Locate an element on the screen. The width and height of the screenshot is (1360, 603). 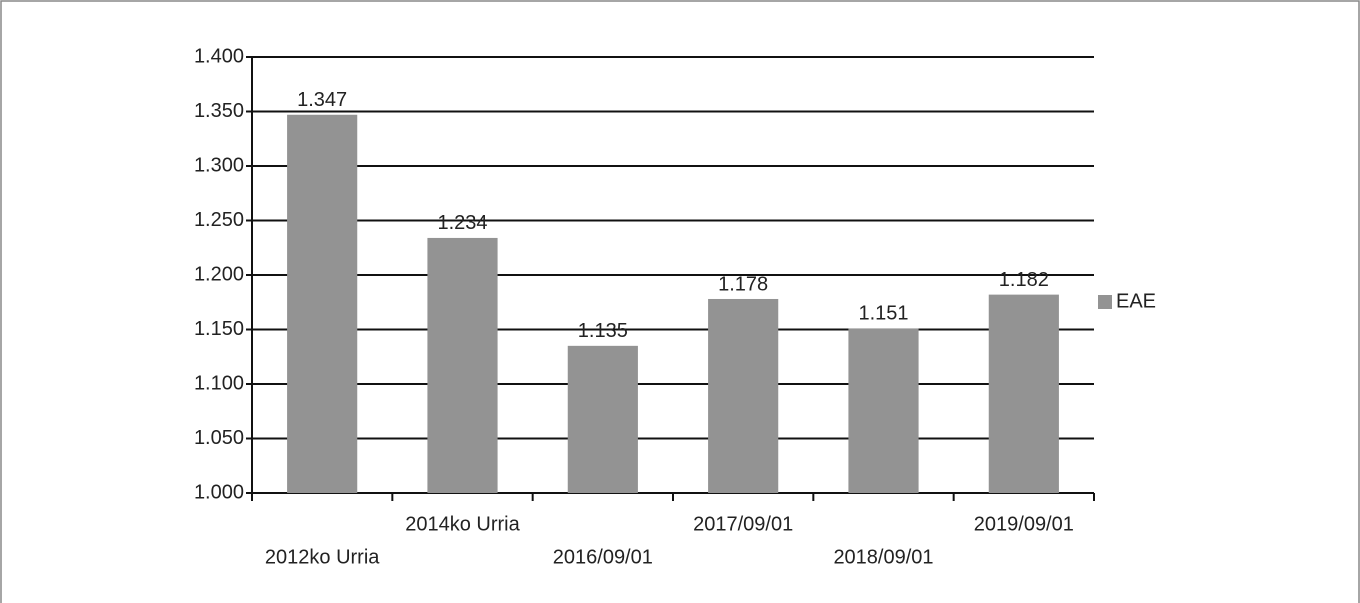
x-tick-label: 2012ko Urria is located at coordinates (322, 557).